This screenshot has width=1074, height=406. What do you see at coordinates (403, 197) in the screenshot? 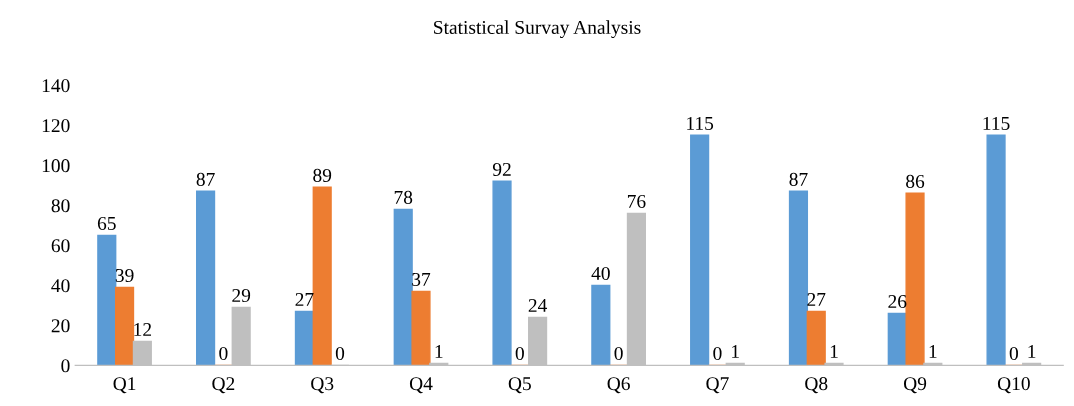
I see `data-label: 78` at bounding box center [403, 197].